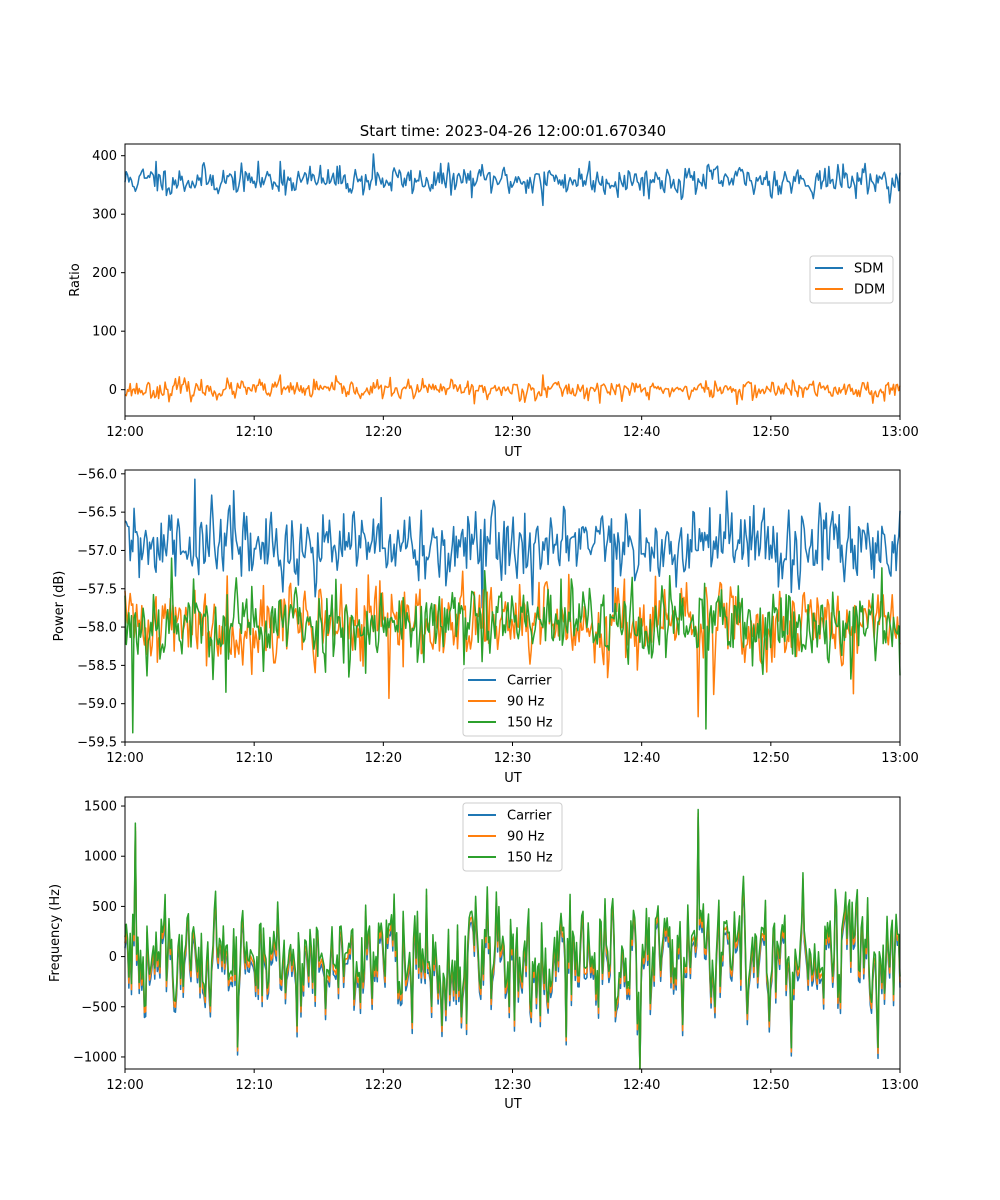  I want to click on y-axis-label: Frequency (Hz), so click(55, 933).